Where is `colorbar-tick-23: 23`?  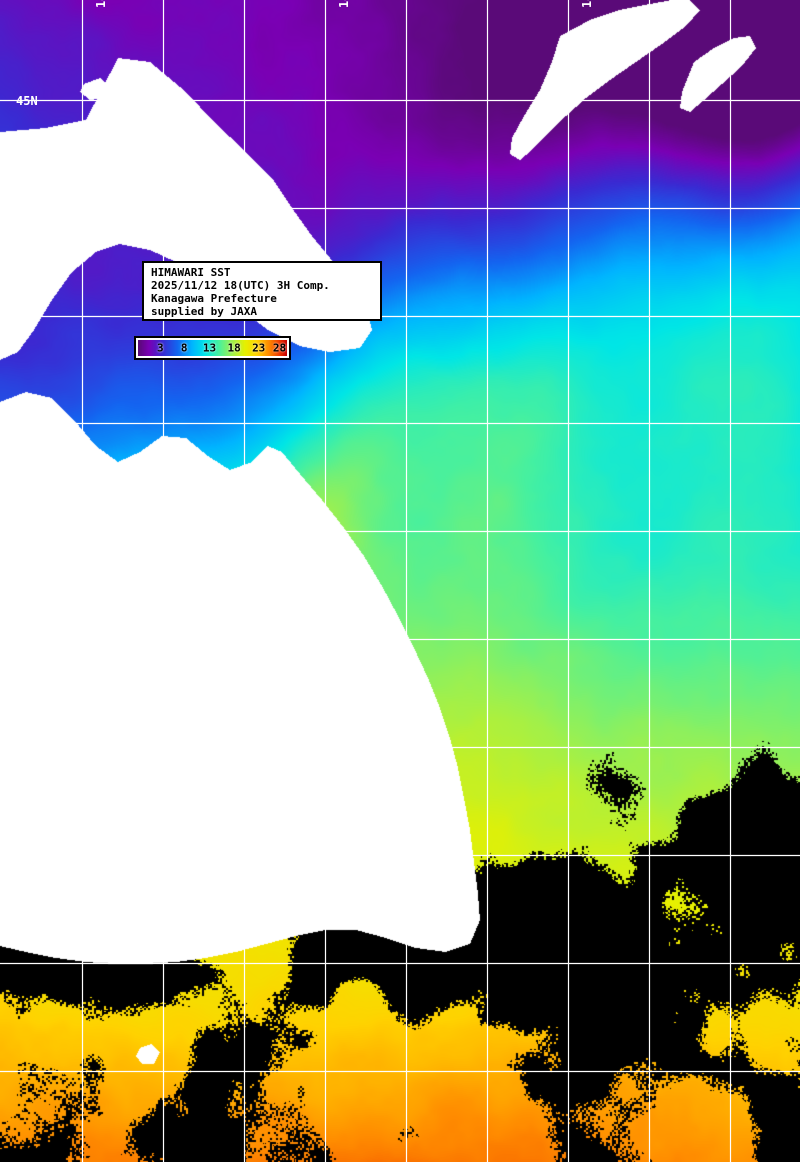 colorbar-tick-23: 23 is located at coordinates (259, 348).